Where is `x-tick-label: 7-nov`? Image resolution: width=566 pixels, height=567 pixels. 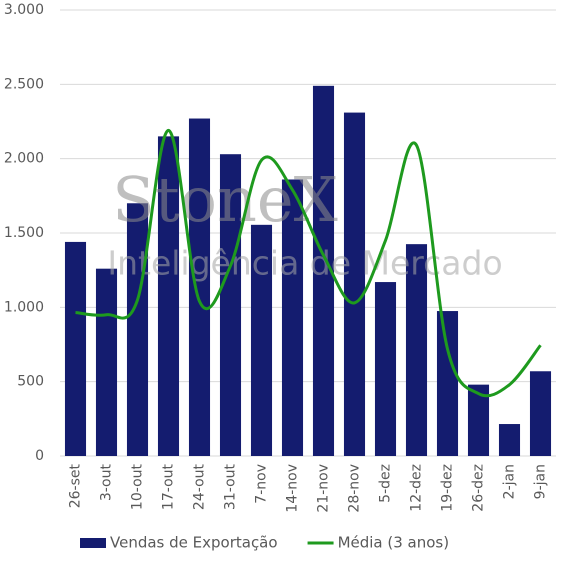 x-tick-label: 7-nov is located at coordinates (262, 484).